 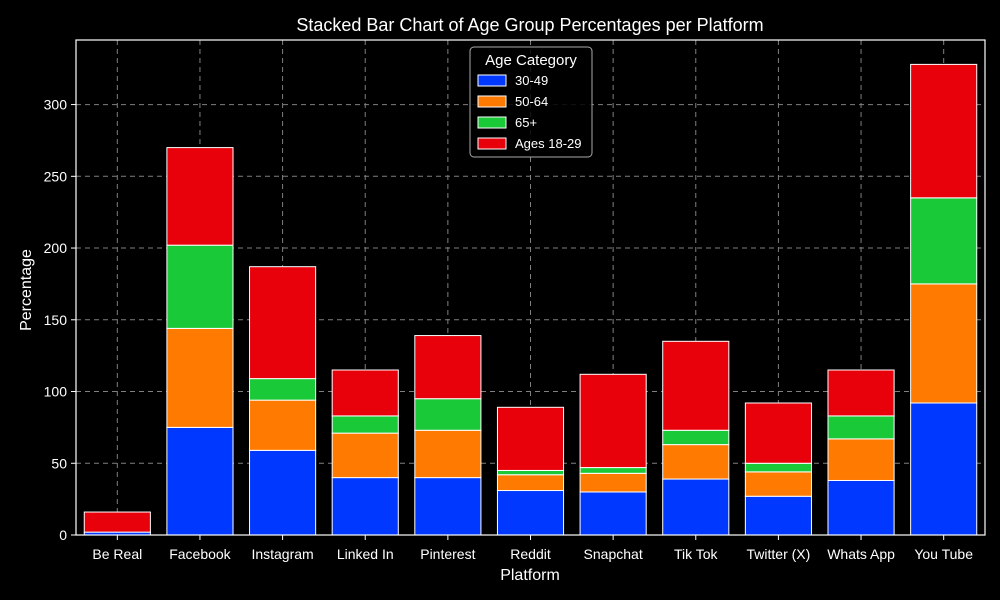 What do you see at coordinates (200, 554) in the screenshot?
I see `x-tick-label: Facebook` at bounding box center [200, 554].